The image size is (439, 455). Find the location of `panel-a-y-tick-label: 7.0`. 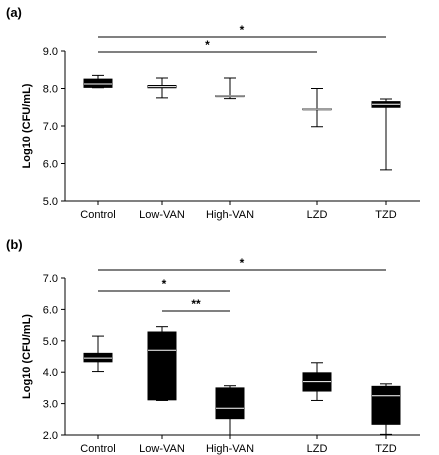

panel-a-y-tick-label: 7.0 is located at coordinates (50, 127).